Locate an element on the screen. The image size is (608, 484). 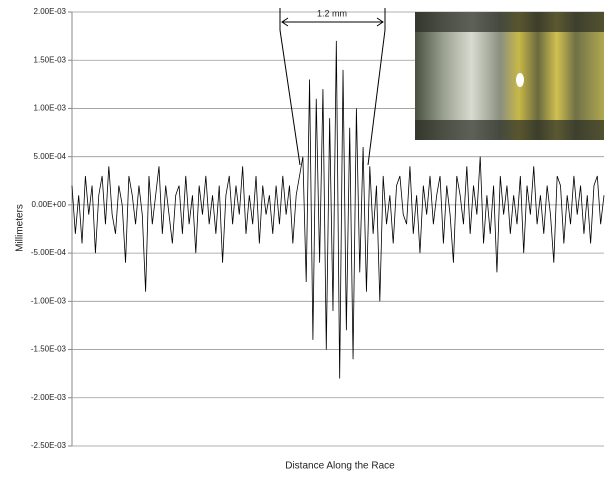
y-tick-label: 1.00E-03 is located at coordinates (50, 108).